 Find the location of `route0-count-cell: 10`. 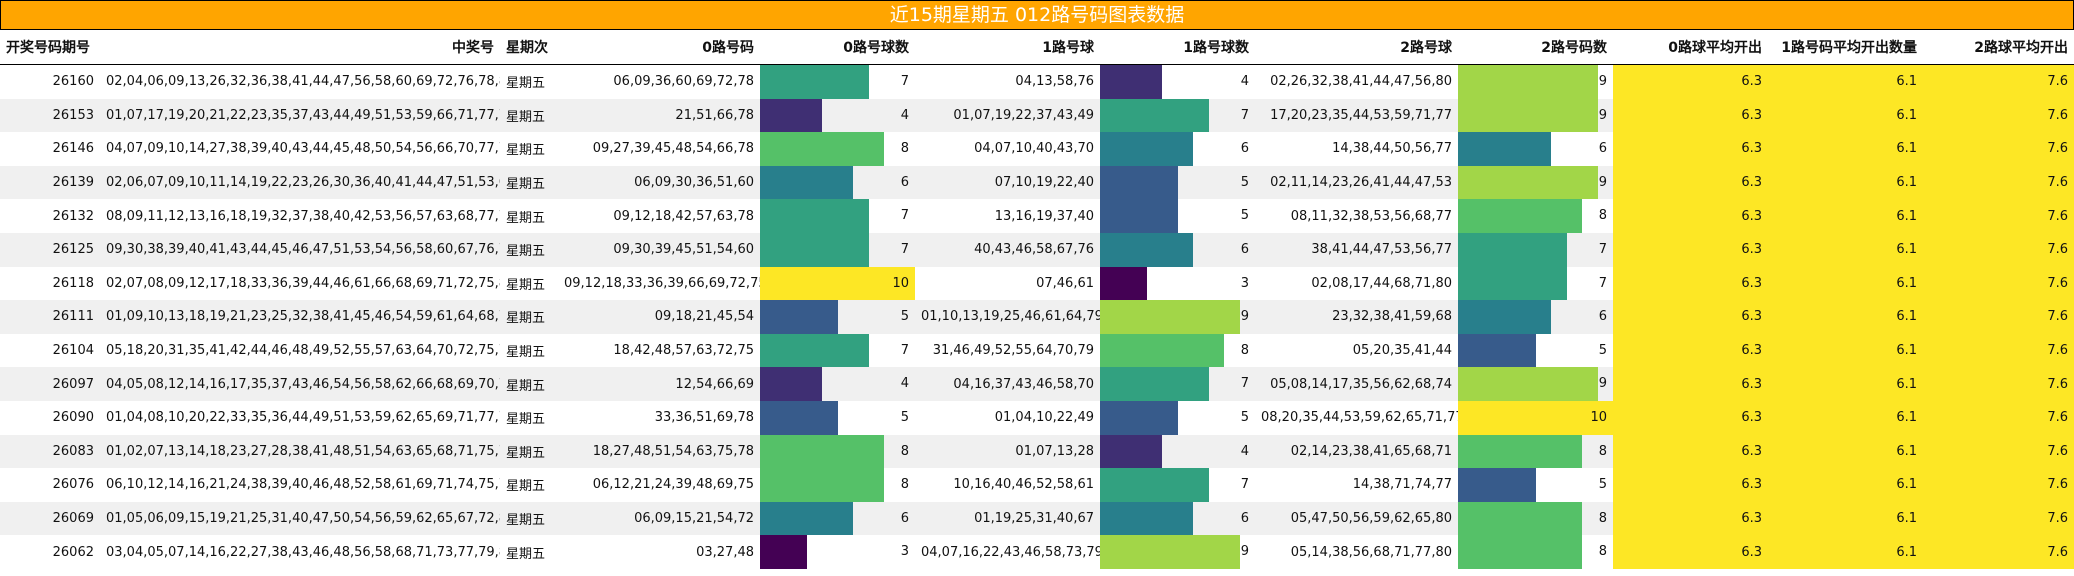

route0-count-cell: 10 is located at coordinates (837, 283).